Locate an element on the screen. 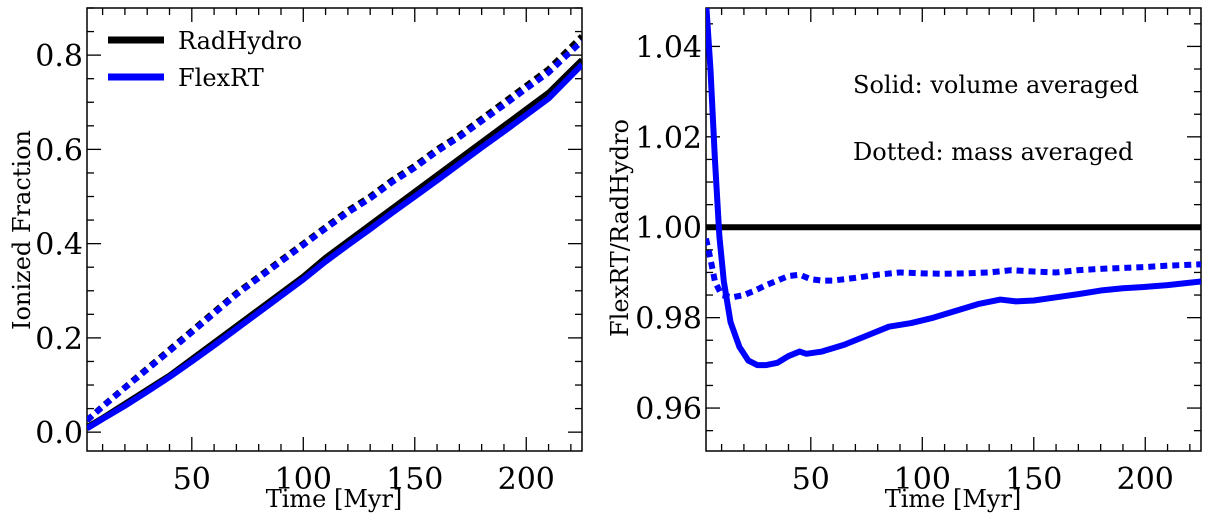 The width and height of the screenshot is (1210, 519). y-tick-label: 0.2 is located at coordinates (59, 339).